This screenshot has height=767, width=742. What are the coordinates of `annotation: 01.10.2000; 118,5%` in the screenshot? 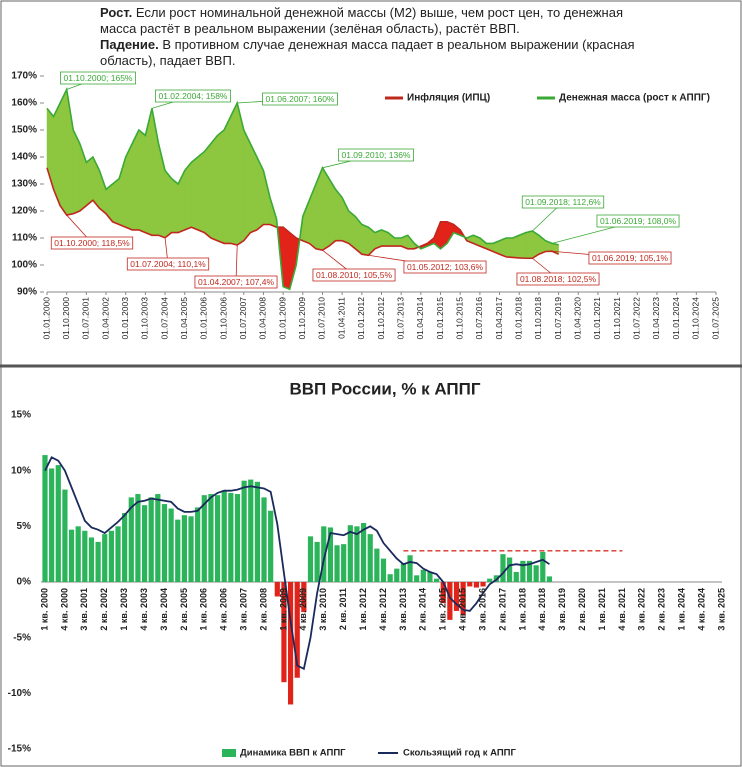 It's located at (92, 243).